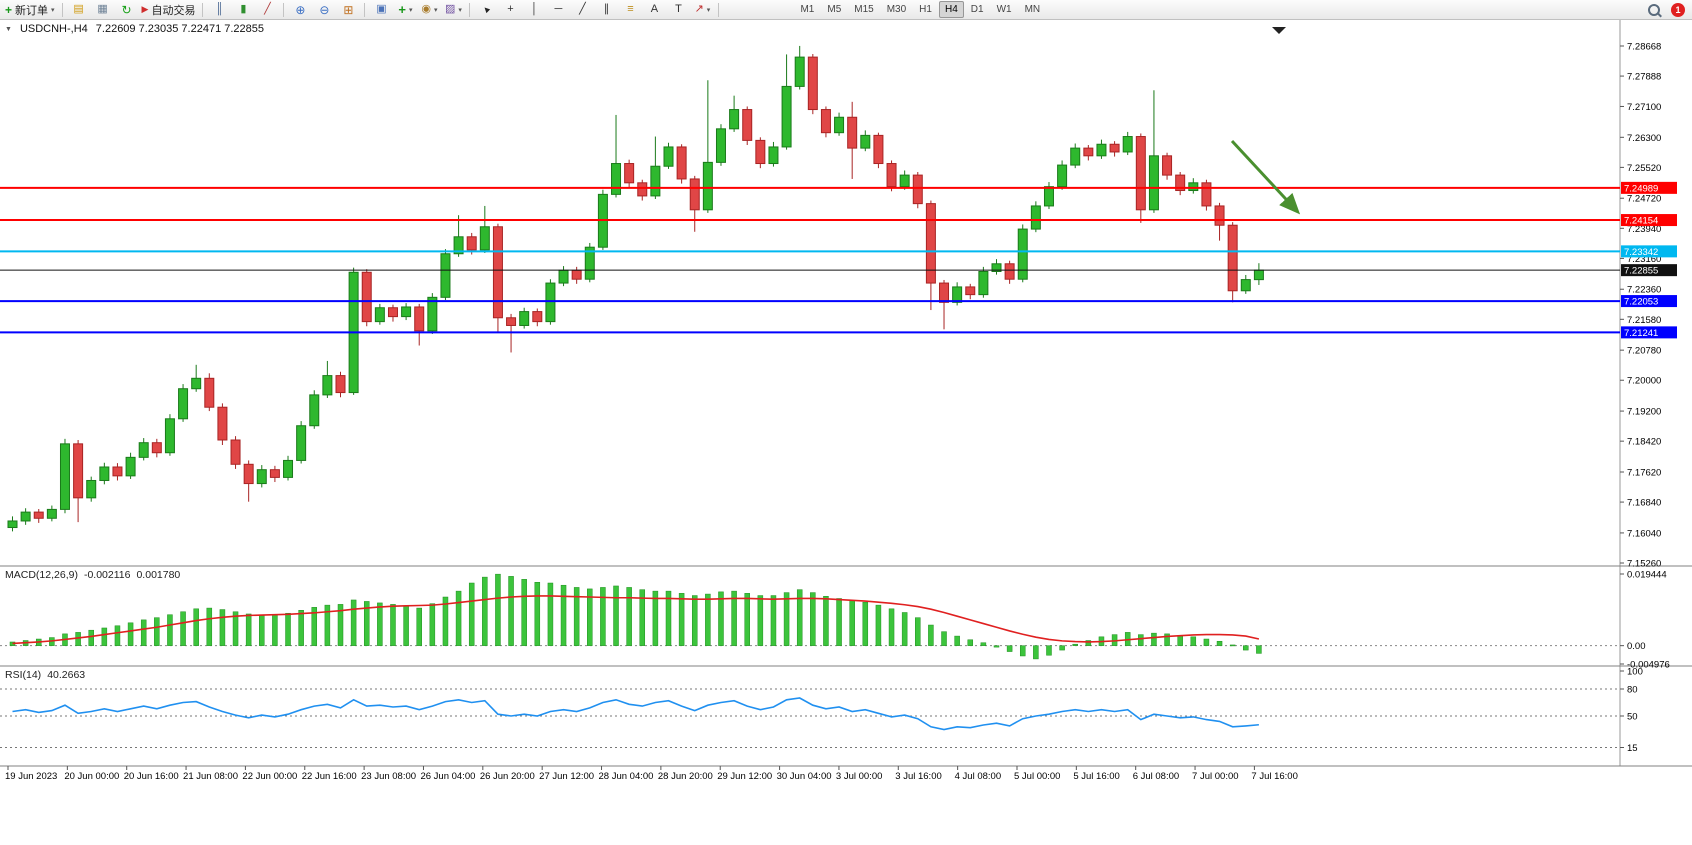 The width and height of the screenshot is (1692, 845). What do you see at coordinates (654, 9) in the screenshot?
I see `text-button: A` at bounding box center [654, 9].